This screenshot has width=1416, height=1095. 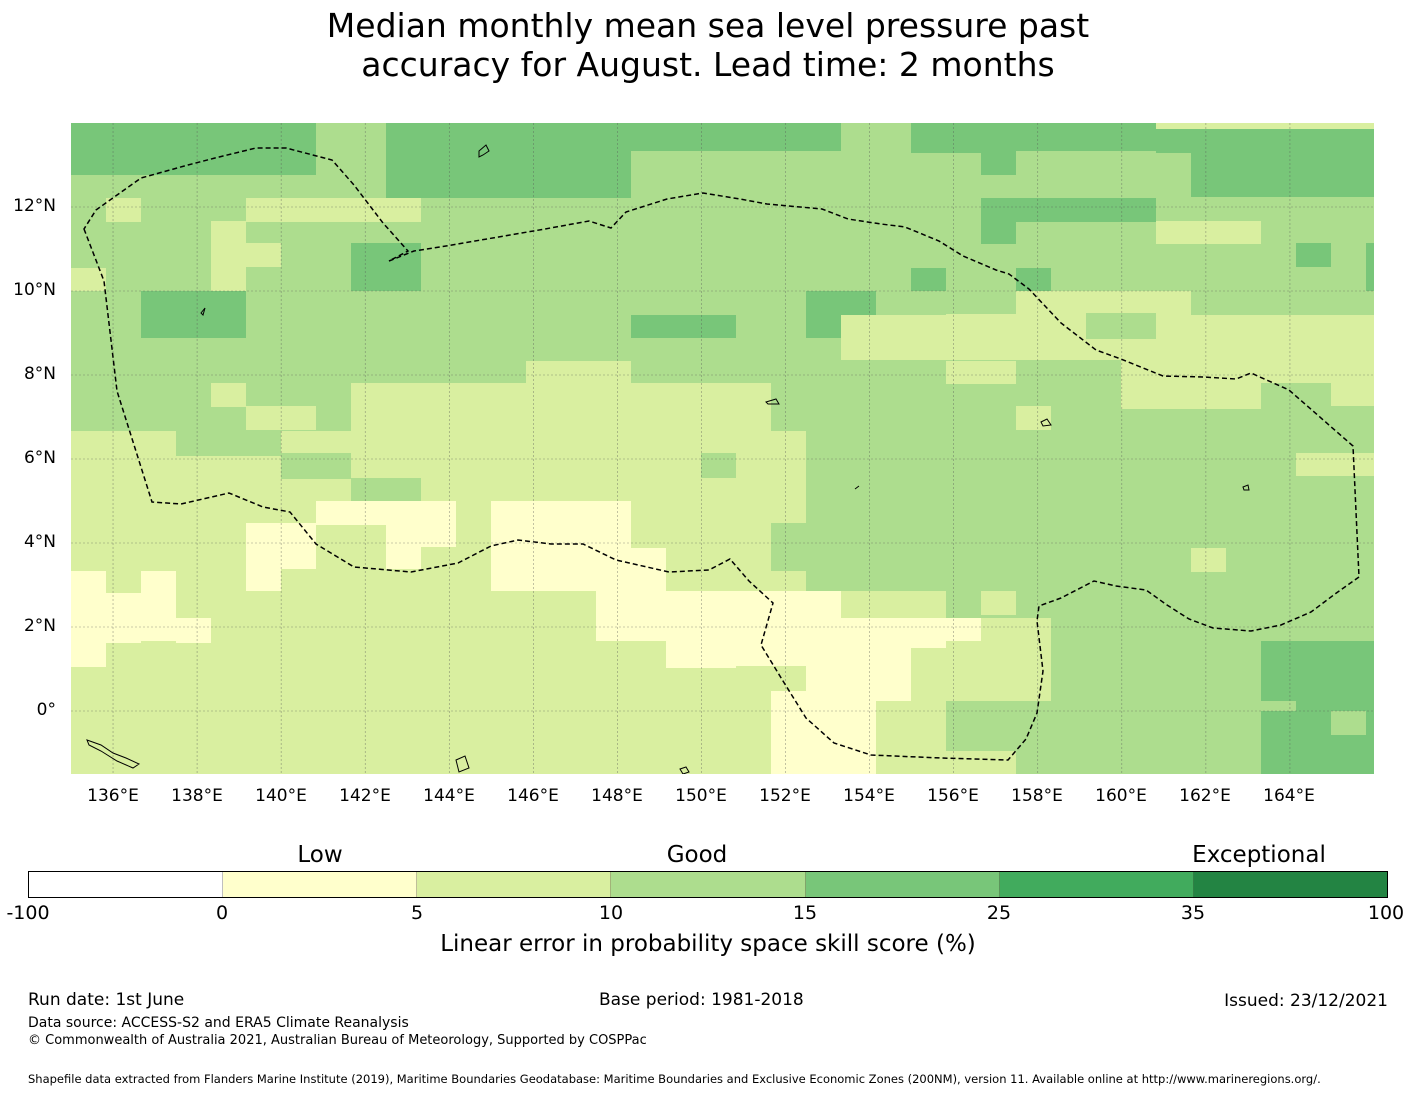 I want to click on colorbar-tick: 15, so click(x=805, y=913).